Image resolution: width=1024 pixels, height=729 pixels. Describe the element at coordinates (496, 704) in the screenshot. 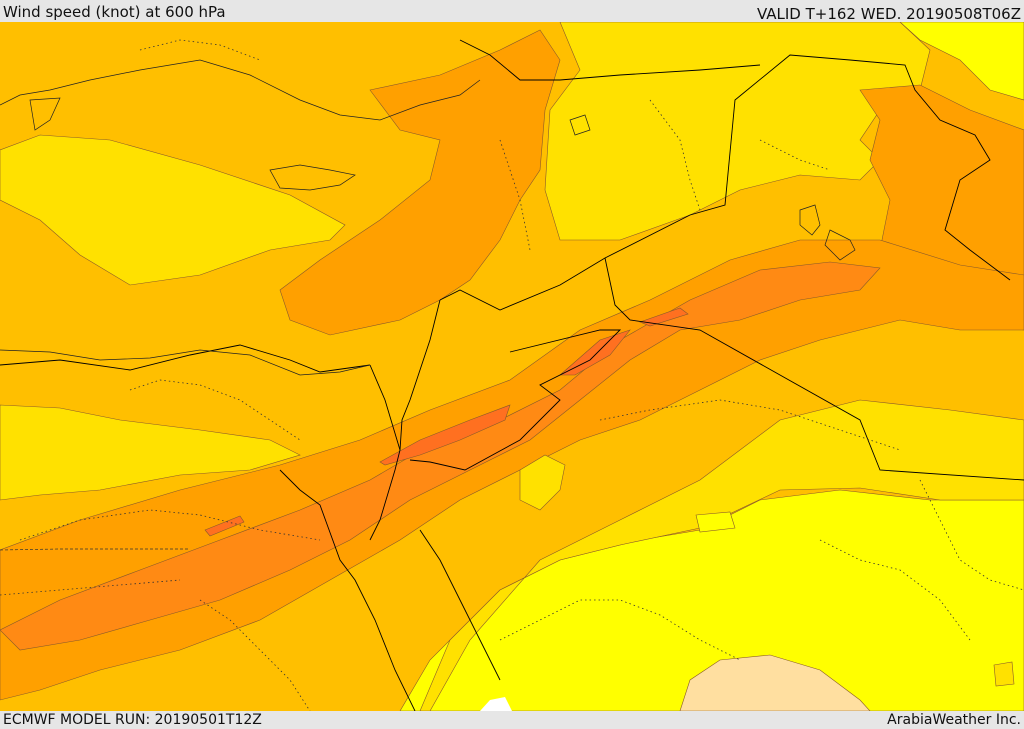

I see `region-white-patch` at that location.